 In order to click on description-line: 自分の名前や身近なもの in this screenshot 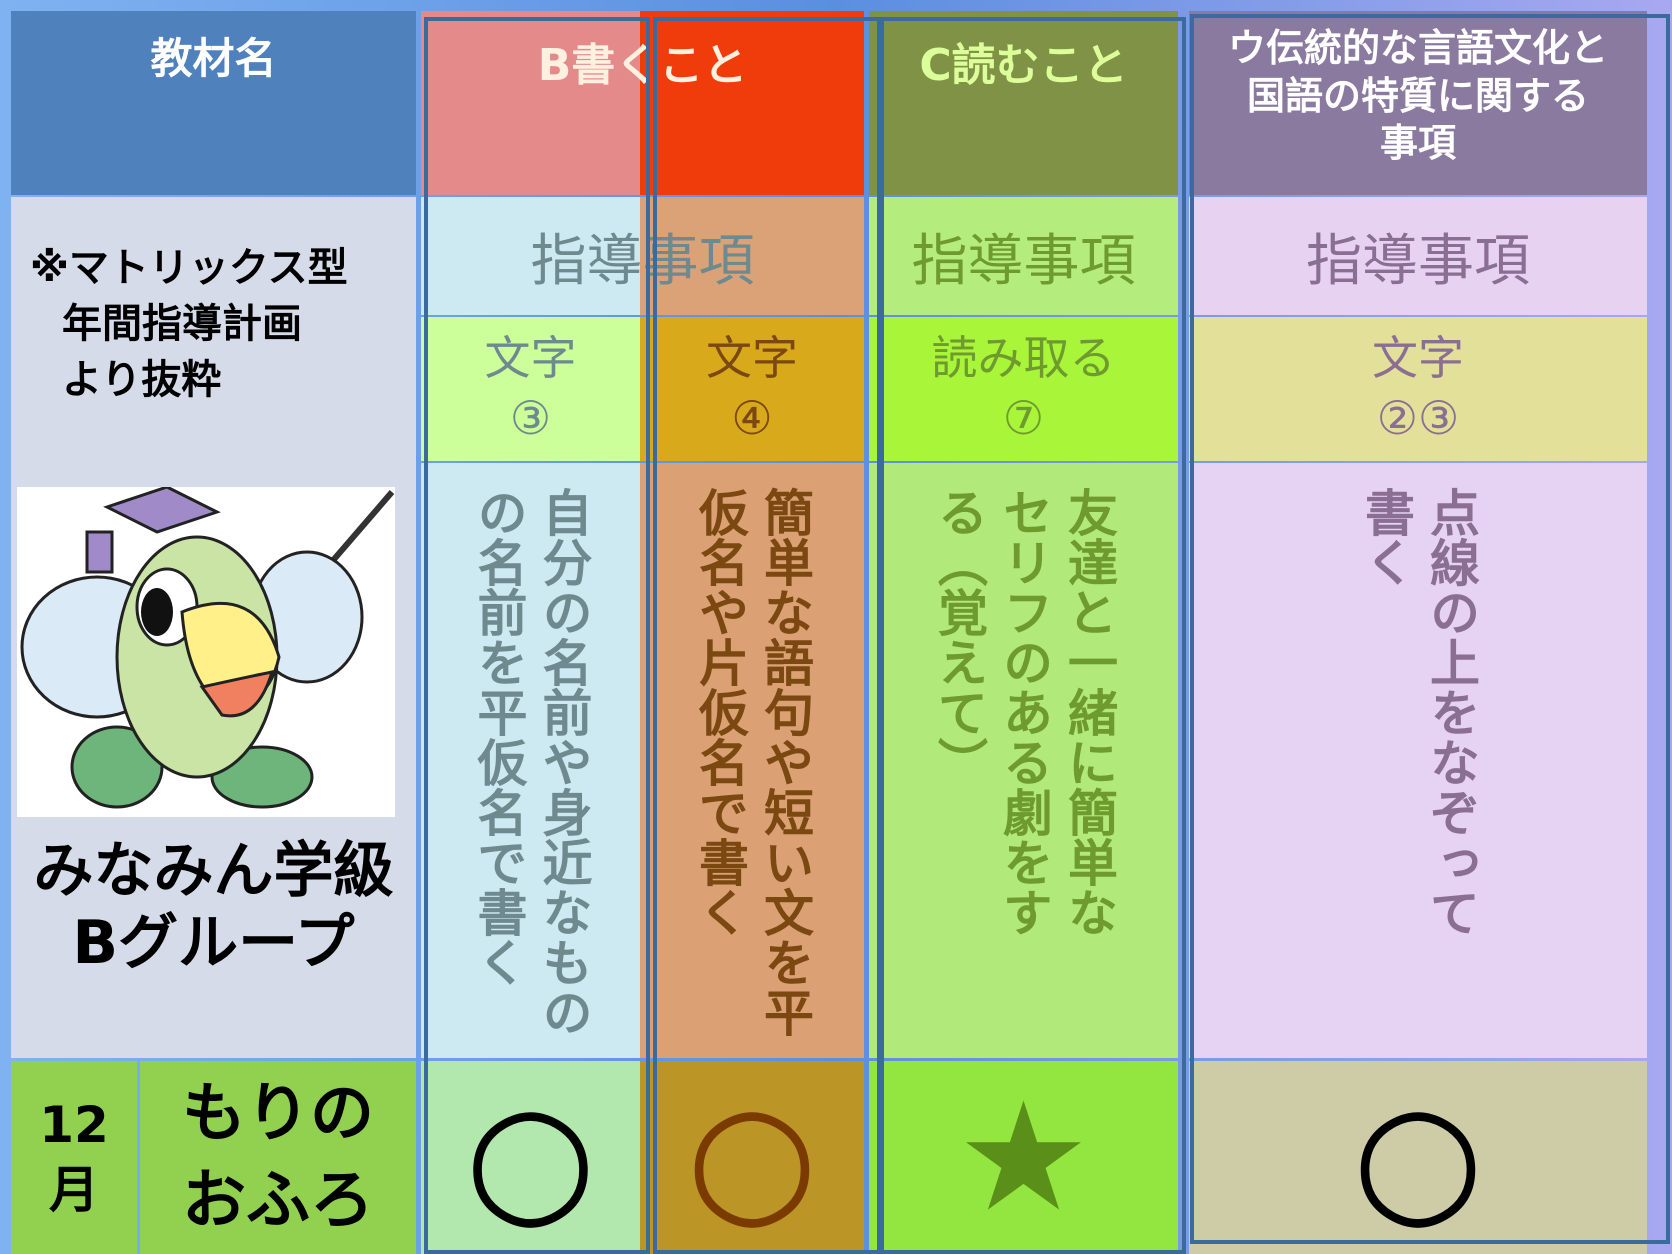, I will do `click(563, 762)`.